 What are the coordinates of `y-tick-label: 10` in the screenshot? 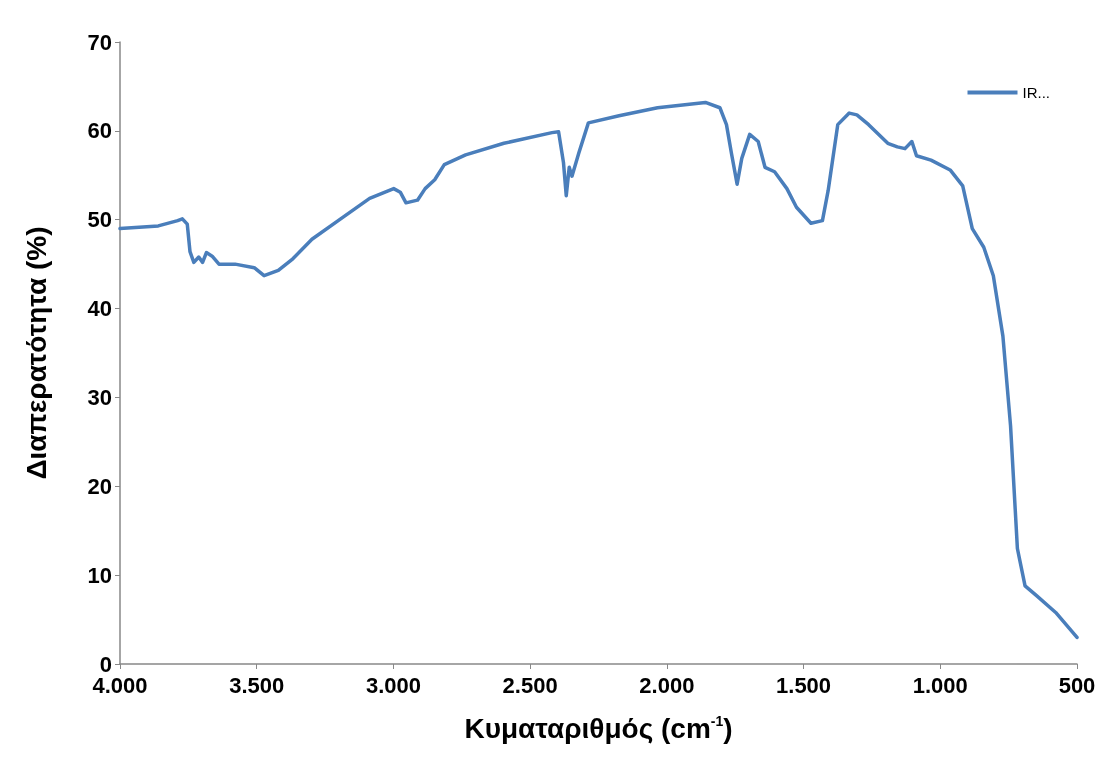 It's located at (99, 575).